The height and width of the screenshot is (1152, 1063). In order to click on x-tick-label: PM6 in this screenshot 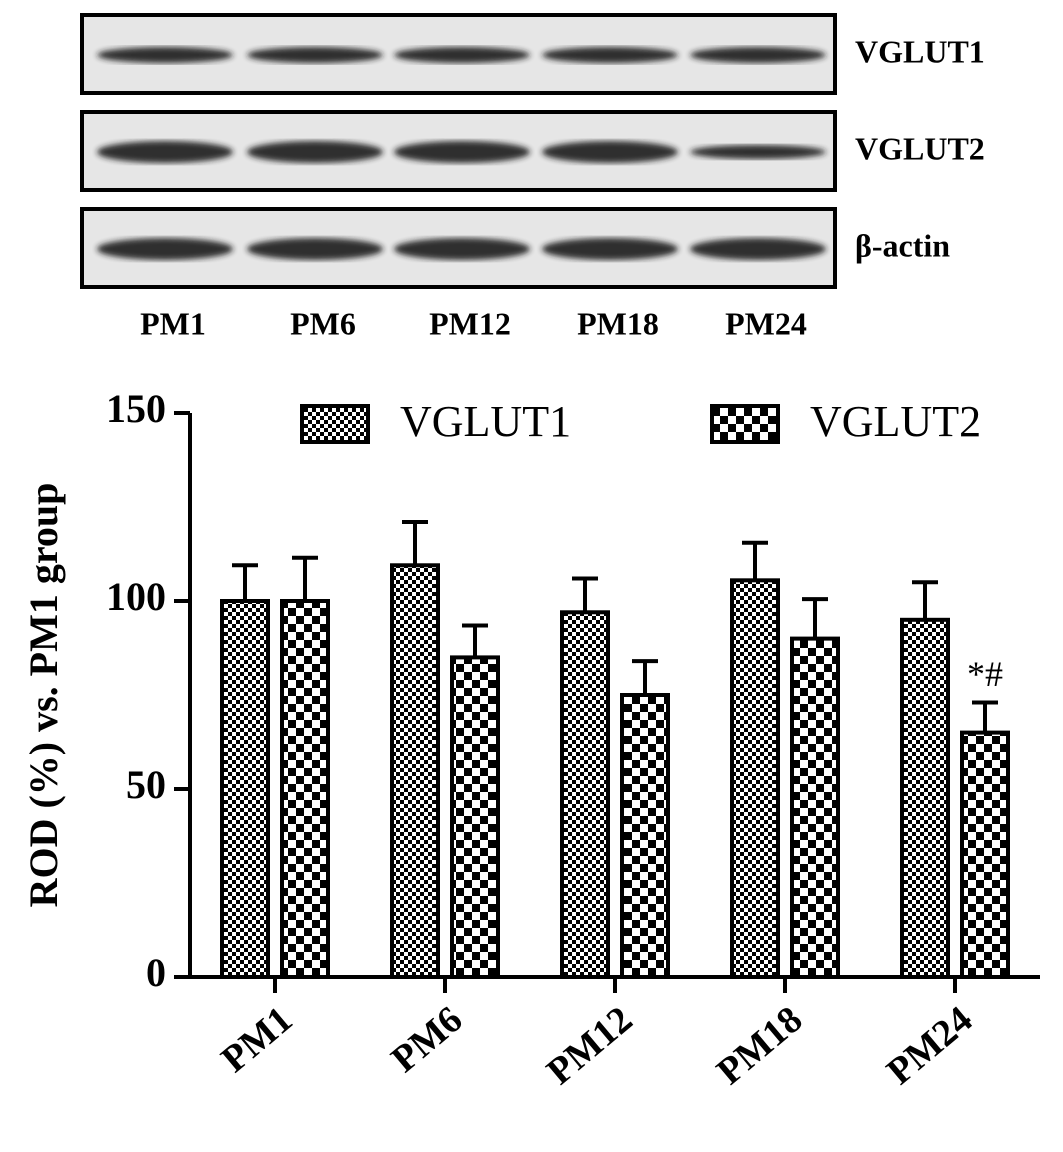, I will do `click(427, 1039)`.